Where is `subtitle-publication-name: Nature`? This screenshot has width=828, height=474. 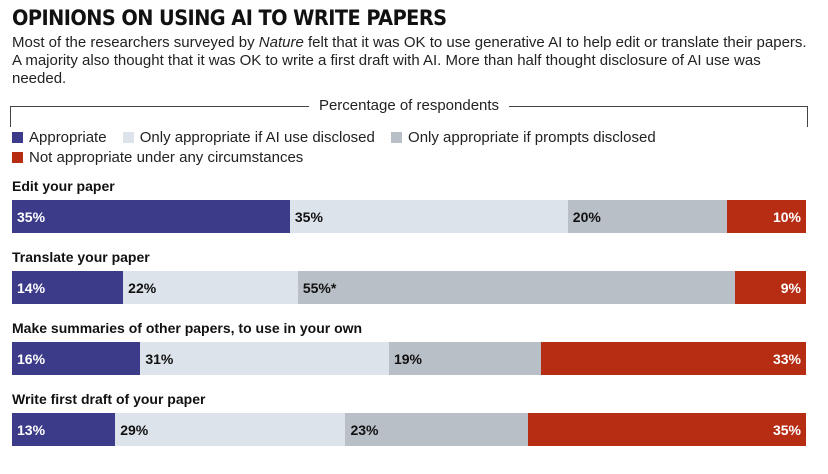 subtitle-publication-name: Nature is located at coordinates (281, 42).